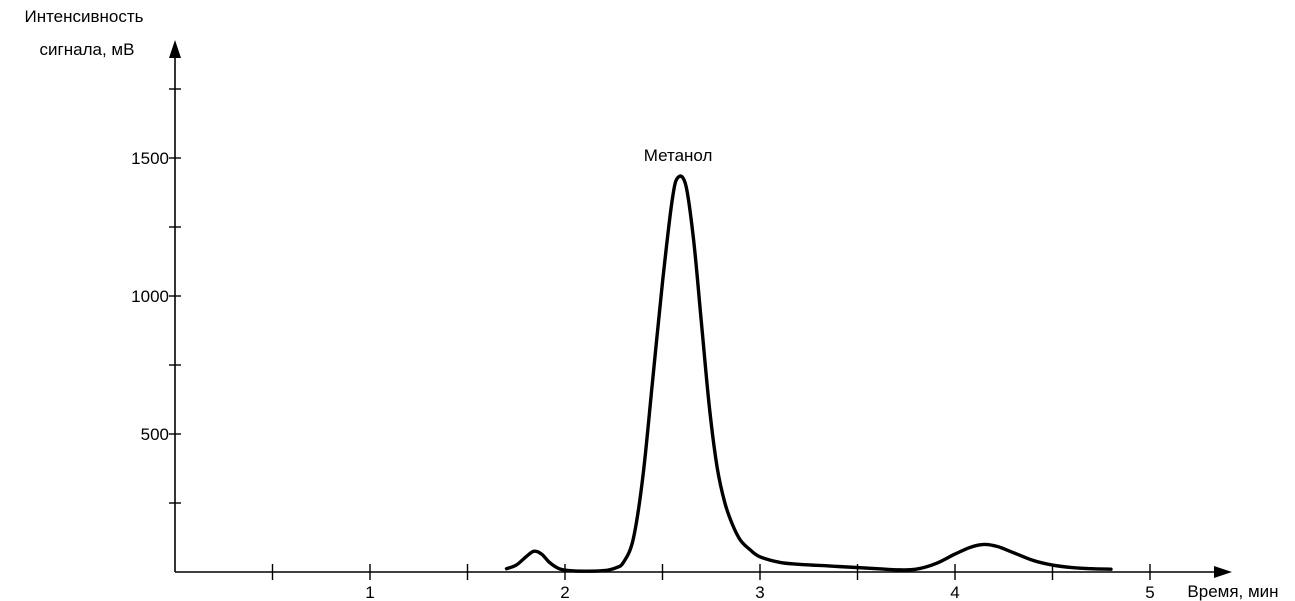 This screenshot has height=601, width=1295. I want to click on y-tick-label: 500, so click(155, 434).